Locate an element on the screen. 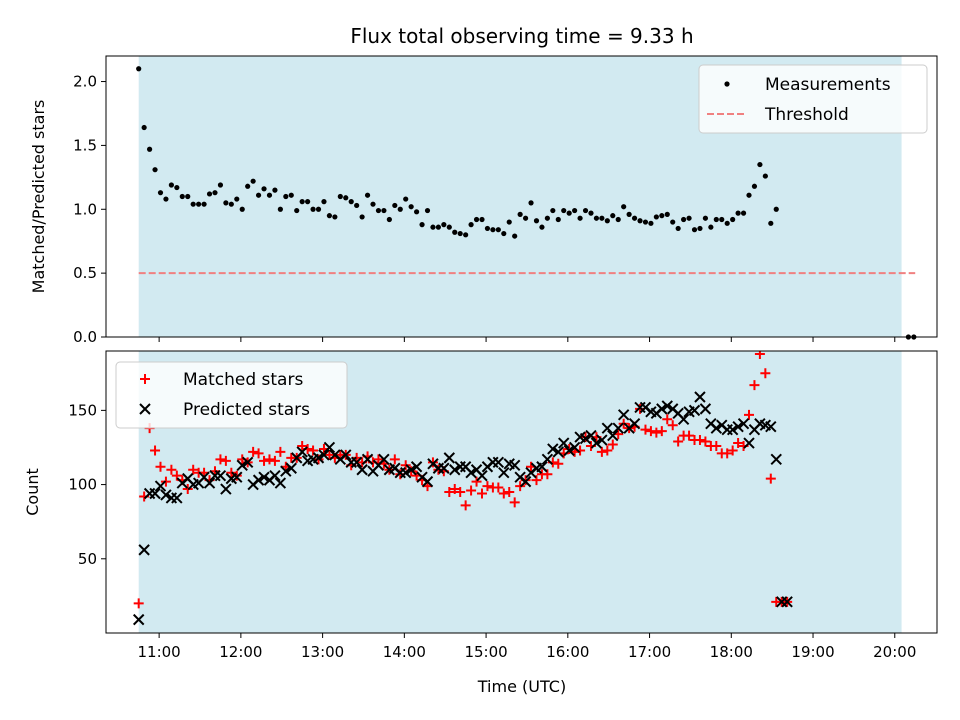 This screenshot has height=720, width=960. legend-label: Threshold is located at coordinates (806, 115).